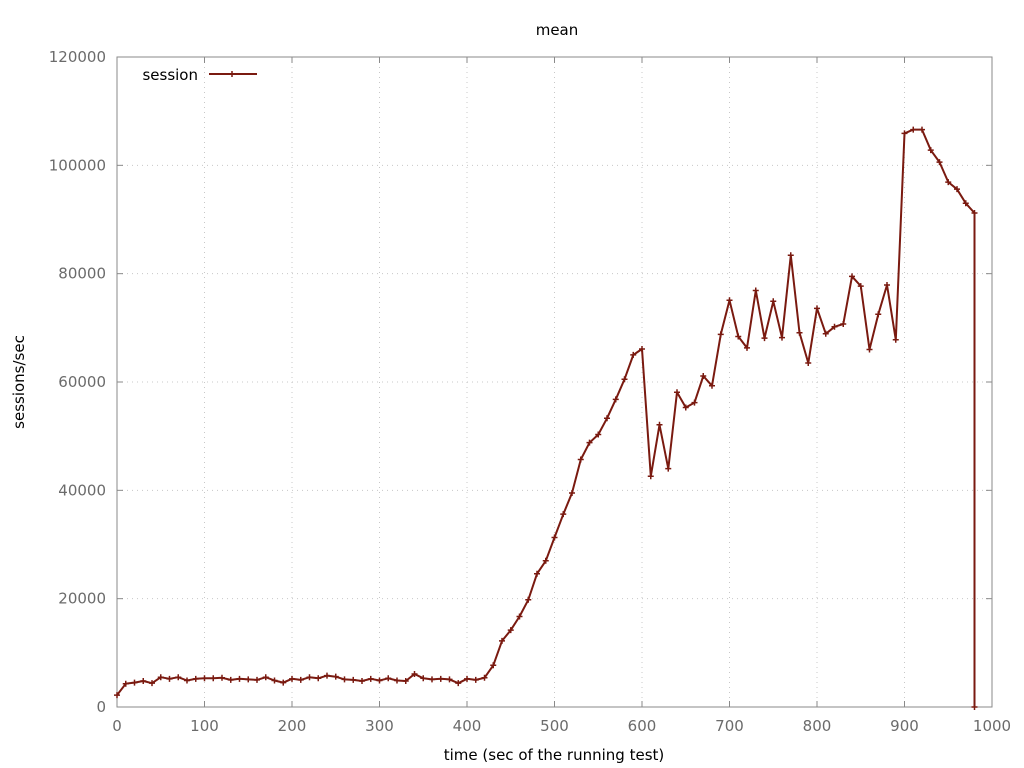 The image size is (1024, 768). Describe the element at coordinates (904, 726) in the screenshot. I see `x-tick-label: 900` at that location.